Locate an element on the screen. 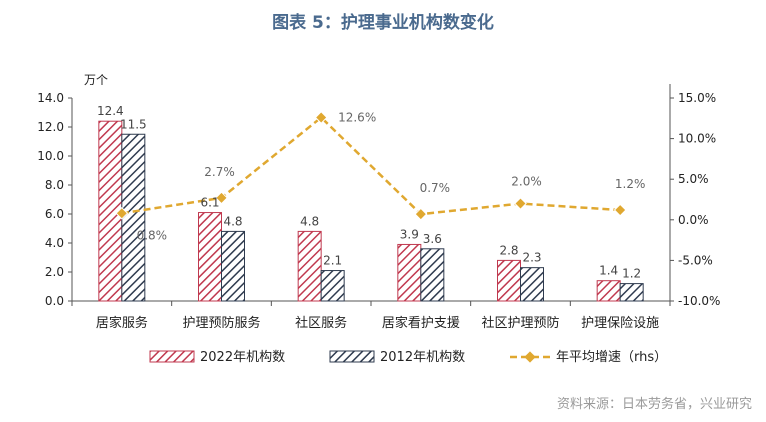 This screenshot has width=766, height=422. y2-tick-label: -10.0% is located at coordinates (699, 301).